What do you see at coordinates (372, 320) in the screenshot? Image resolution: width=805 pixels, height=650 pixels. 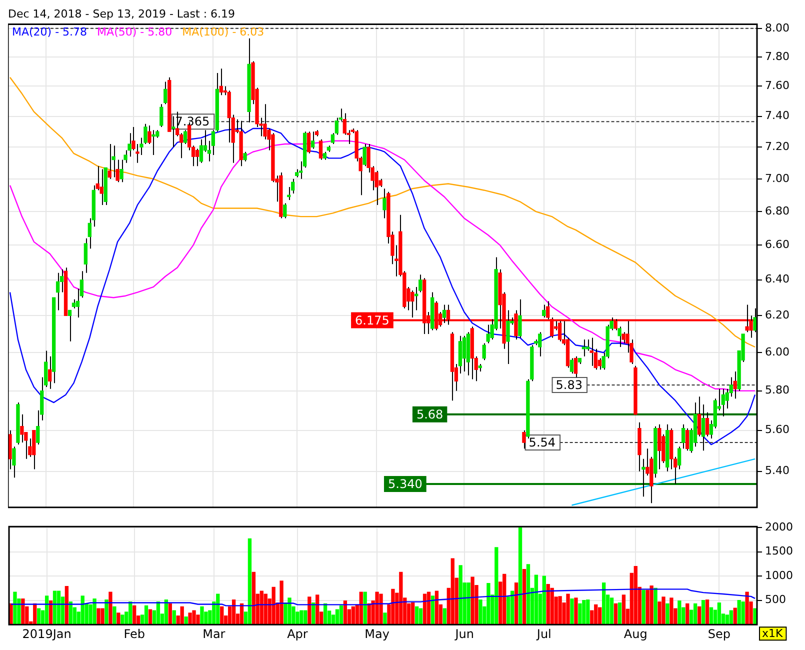 I see `ref-line-label: 6.175` at bounding box center [372, 320].